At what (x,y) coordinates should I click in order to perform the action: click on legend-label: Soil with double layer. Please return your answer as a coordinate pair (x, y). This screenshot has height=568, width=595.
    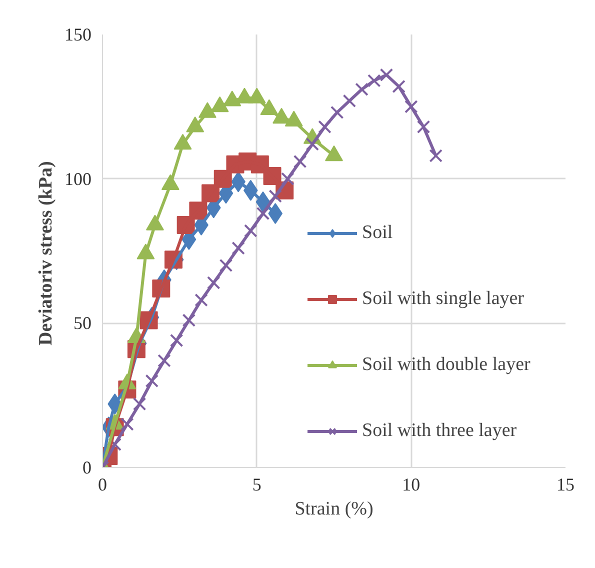
    Looking at the image, I should click on (446, 365).